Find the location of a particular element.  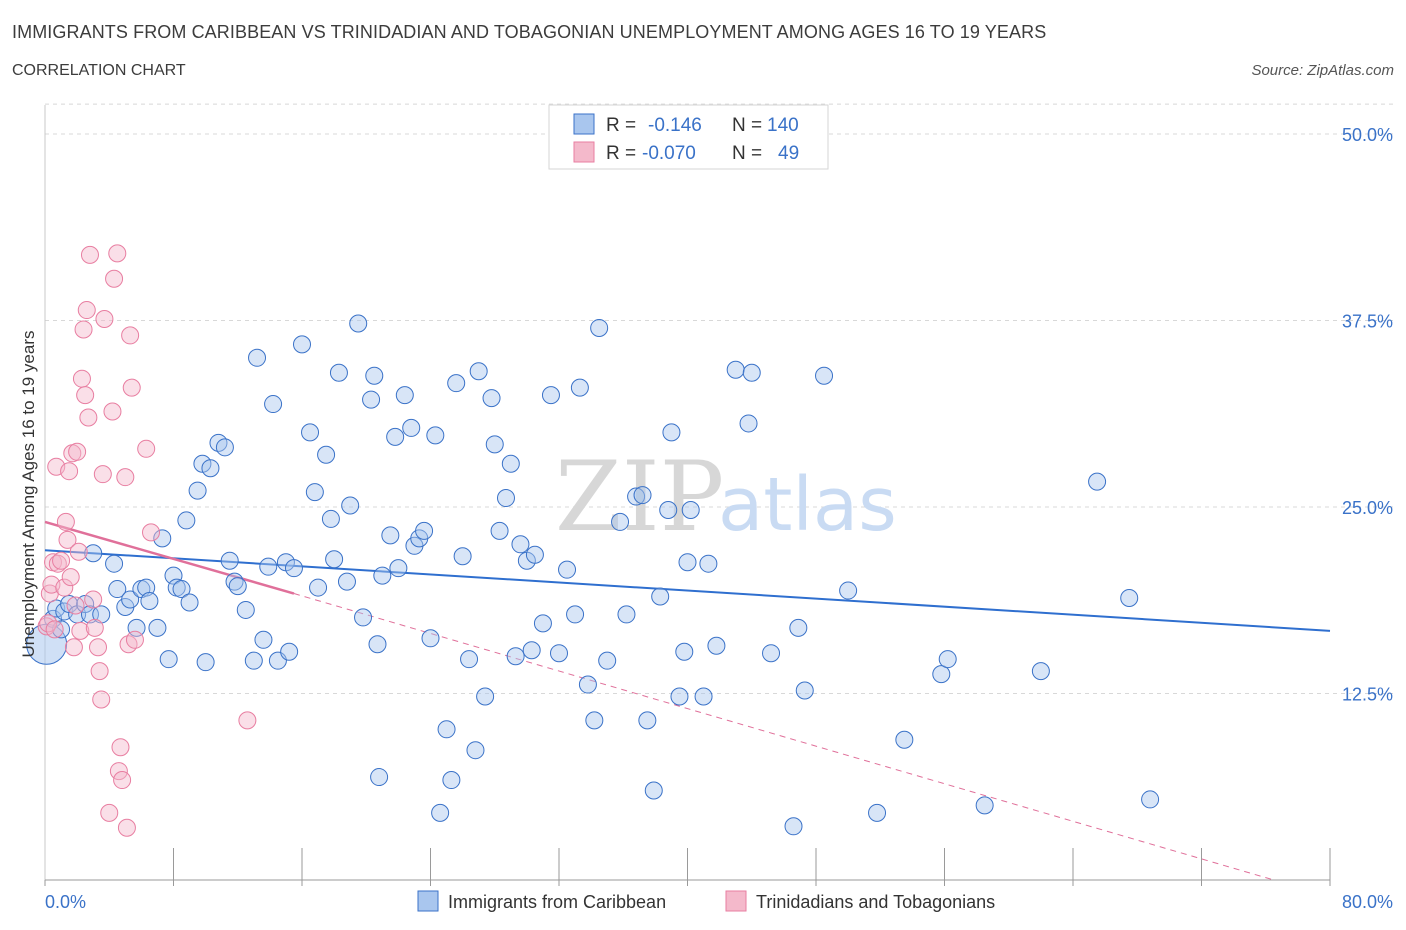

correlation-legend: R = -0.146 N = 140 R = -0.070 N = 49 is located at coordinates (688, 137).